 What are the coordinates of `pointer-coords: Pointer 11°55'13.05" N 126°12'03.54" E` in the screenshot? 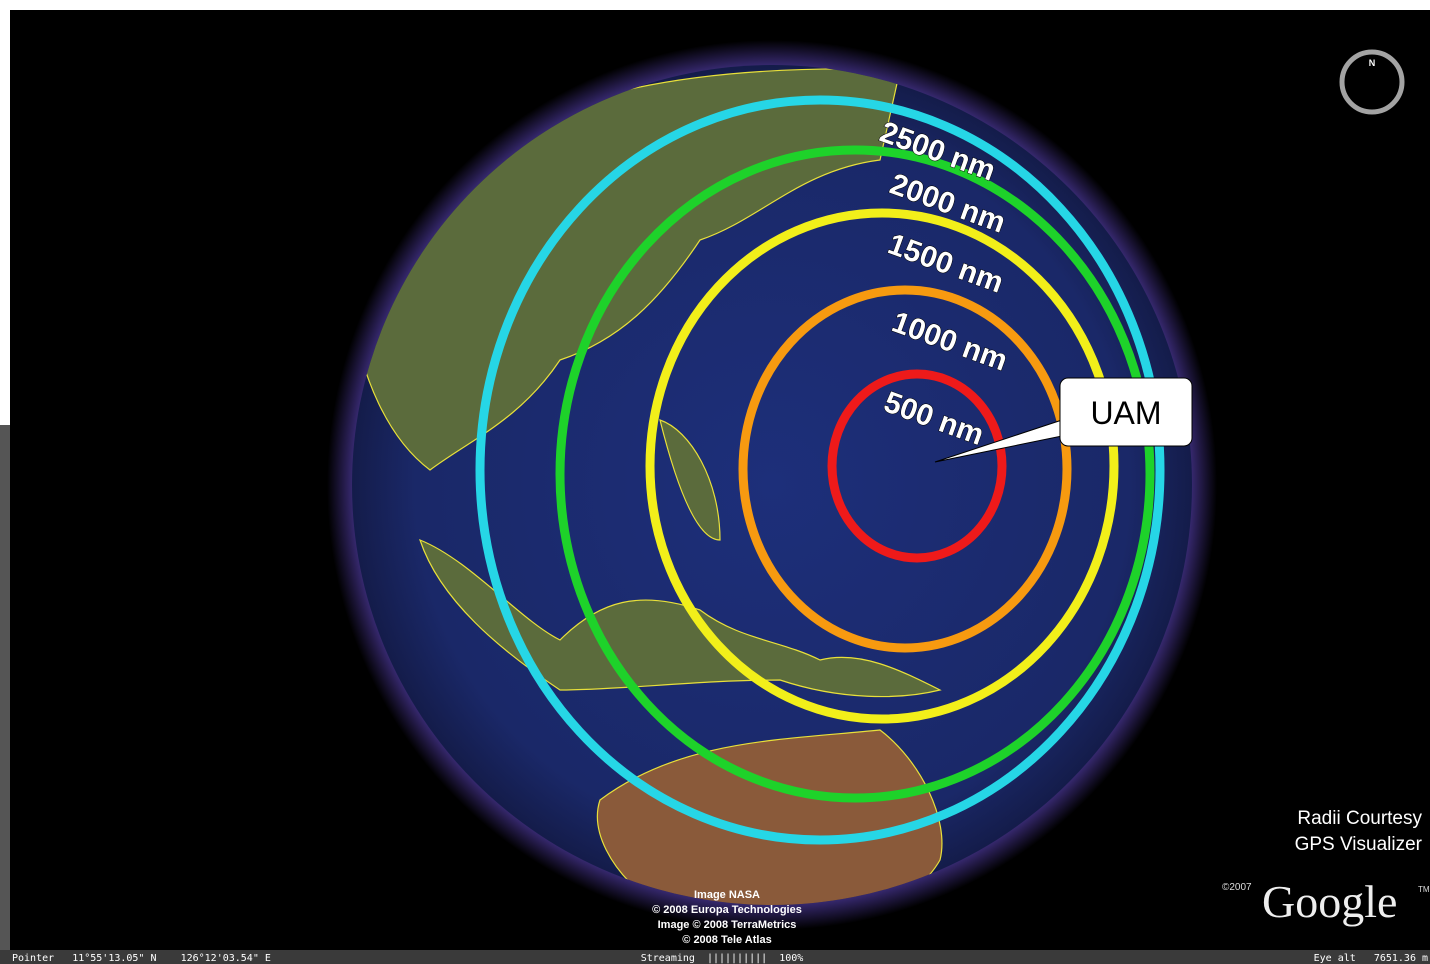 It's located at (141, 958).